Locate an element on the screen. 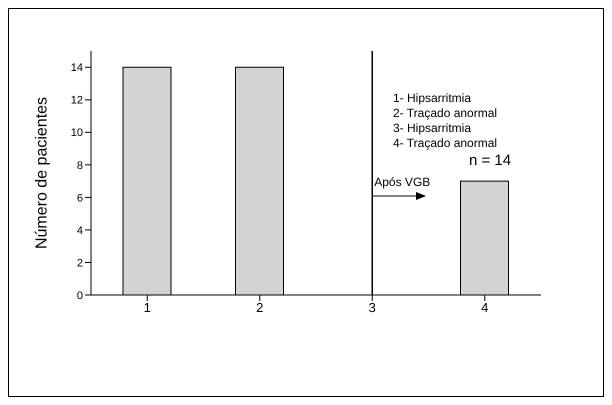 This screenshot has width=612, height=405. annotation: 1- Hipsarritmia is located at coordinates (432, 98).